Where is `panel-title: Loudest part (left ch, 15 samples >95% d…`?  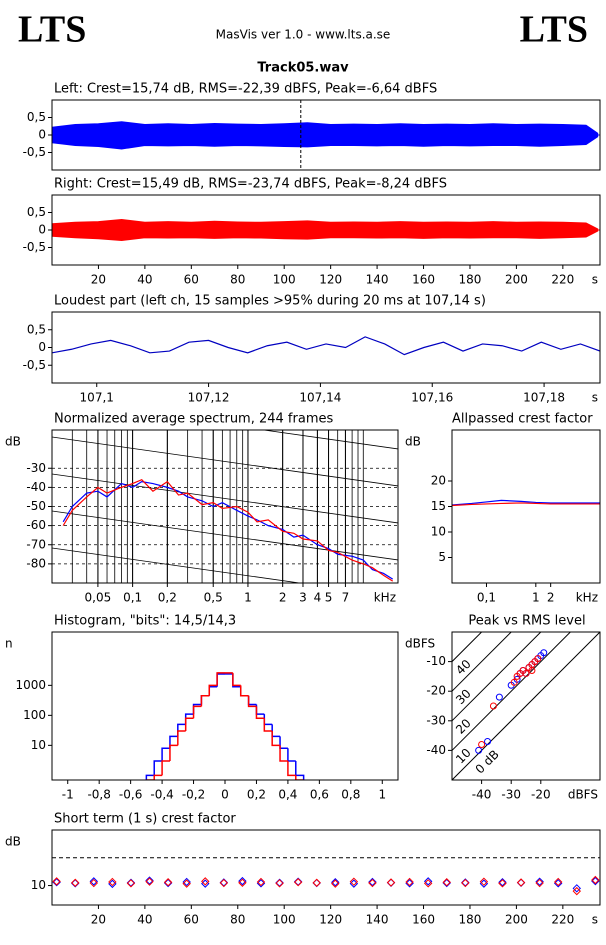 panel-title: Loudest part (left ch, 15 samples >95% d… is located at coordinates (270, 301).